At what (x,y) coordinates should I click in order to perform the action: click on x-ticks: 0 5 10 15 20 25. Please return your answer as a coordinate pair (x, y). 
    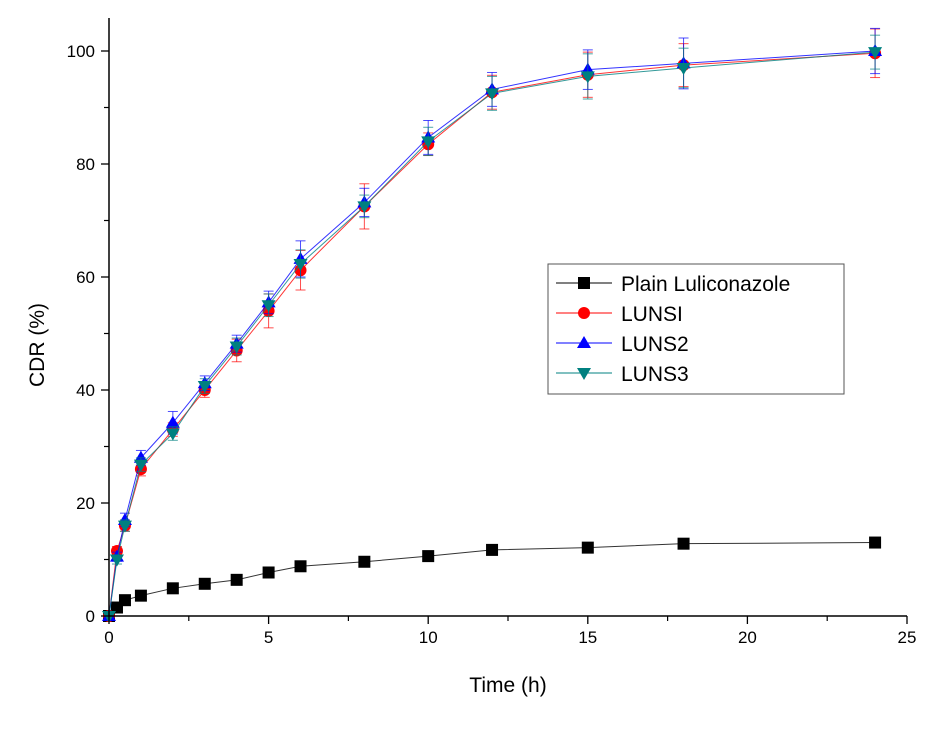
    Looking at the image, I should click on (510, 631).